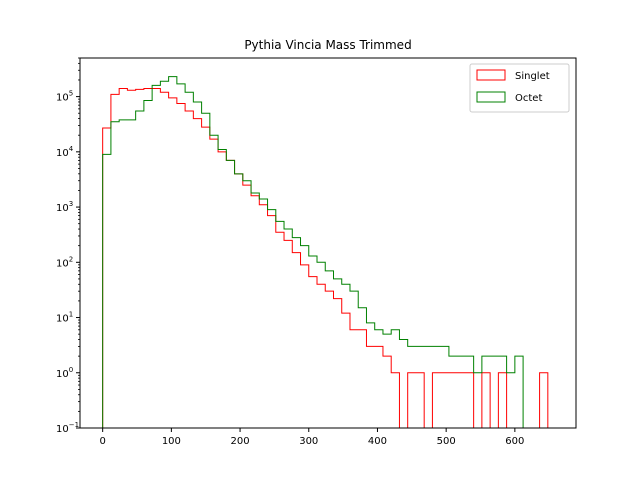 Image resolution: width=640 pixels, height=480 pixels. What do you see at coordinates (68, 246) in the screenshot?
I see `y-axis: 10⁻¹ 10⁰ 10¹ 10² 10³ 10⁴ 10⁵` at bounding box center [68, 246].